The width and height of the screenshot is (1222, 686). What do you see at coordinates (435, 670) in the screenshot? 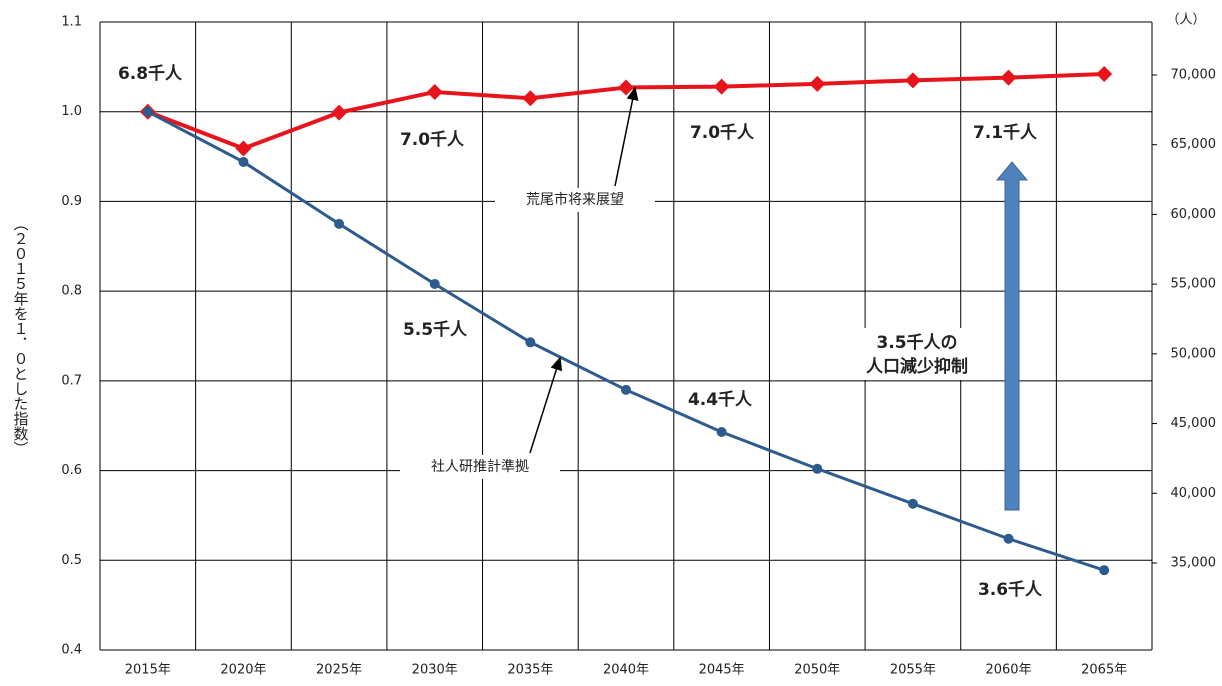
I see `x-tick-label: 2030年` at bounding box center [435, 670].